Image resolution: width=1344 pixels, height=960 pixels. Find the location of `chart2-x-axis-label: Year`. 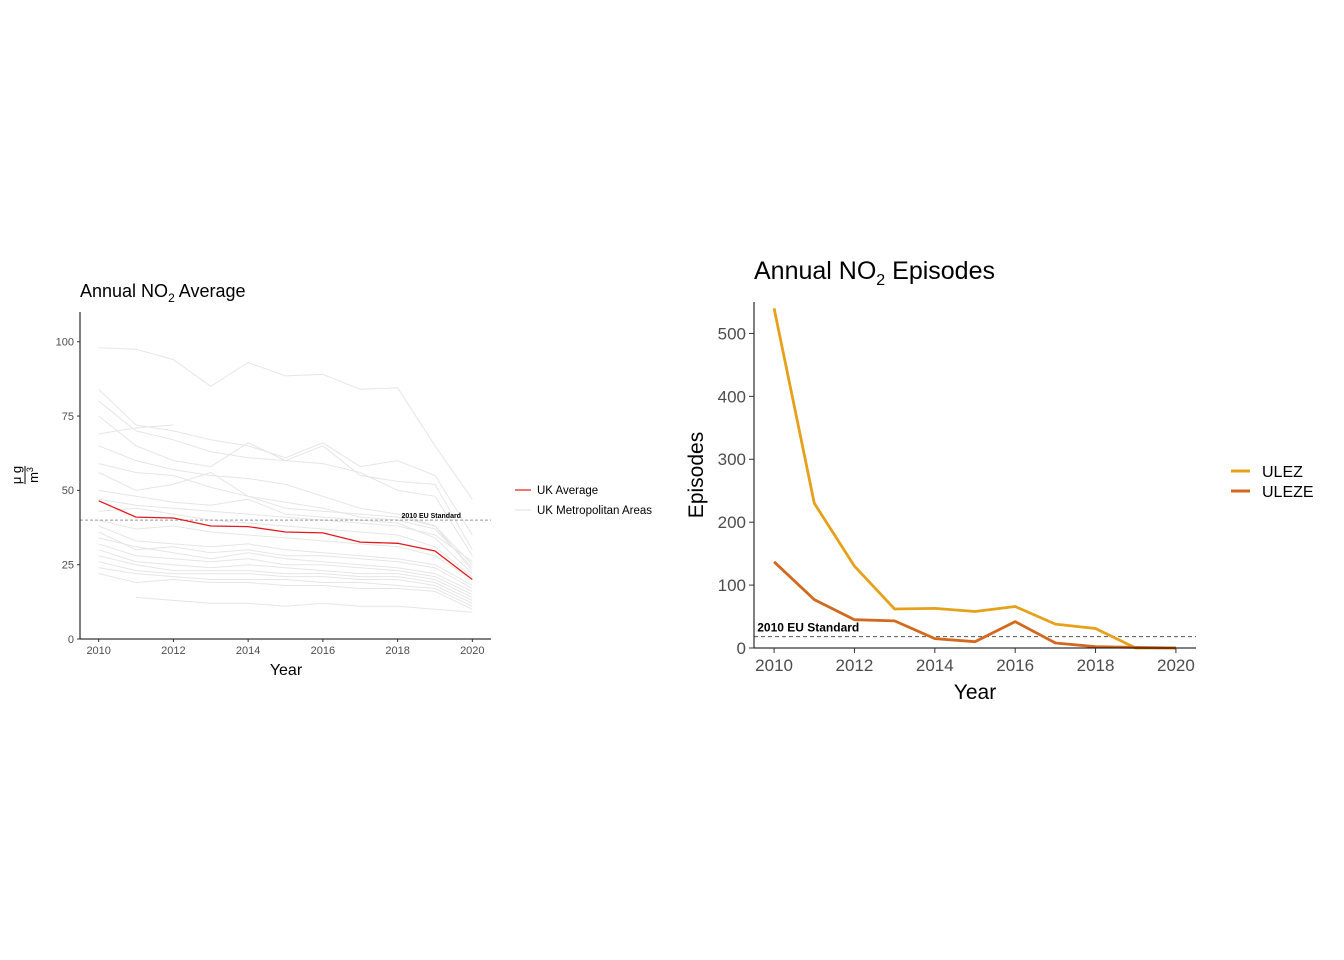

chart2-x-axis-label: Year is located at coordinates (975, 692).